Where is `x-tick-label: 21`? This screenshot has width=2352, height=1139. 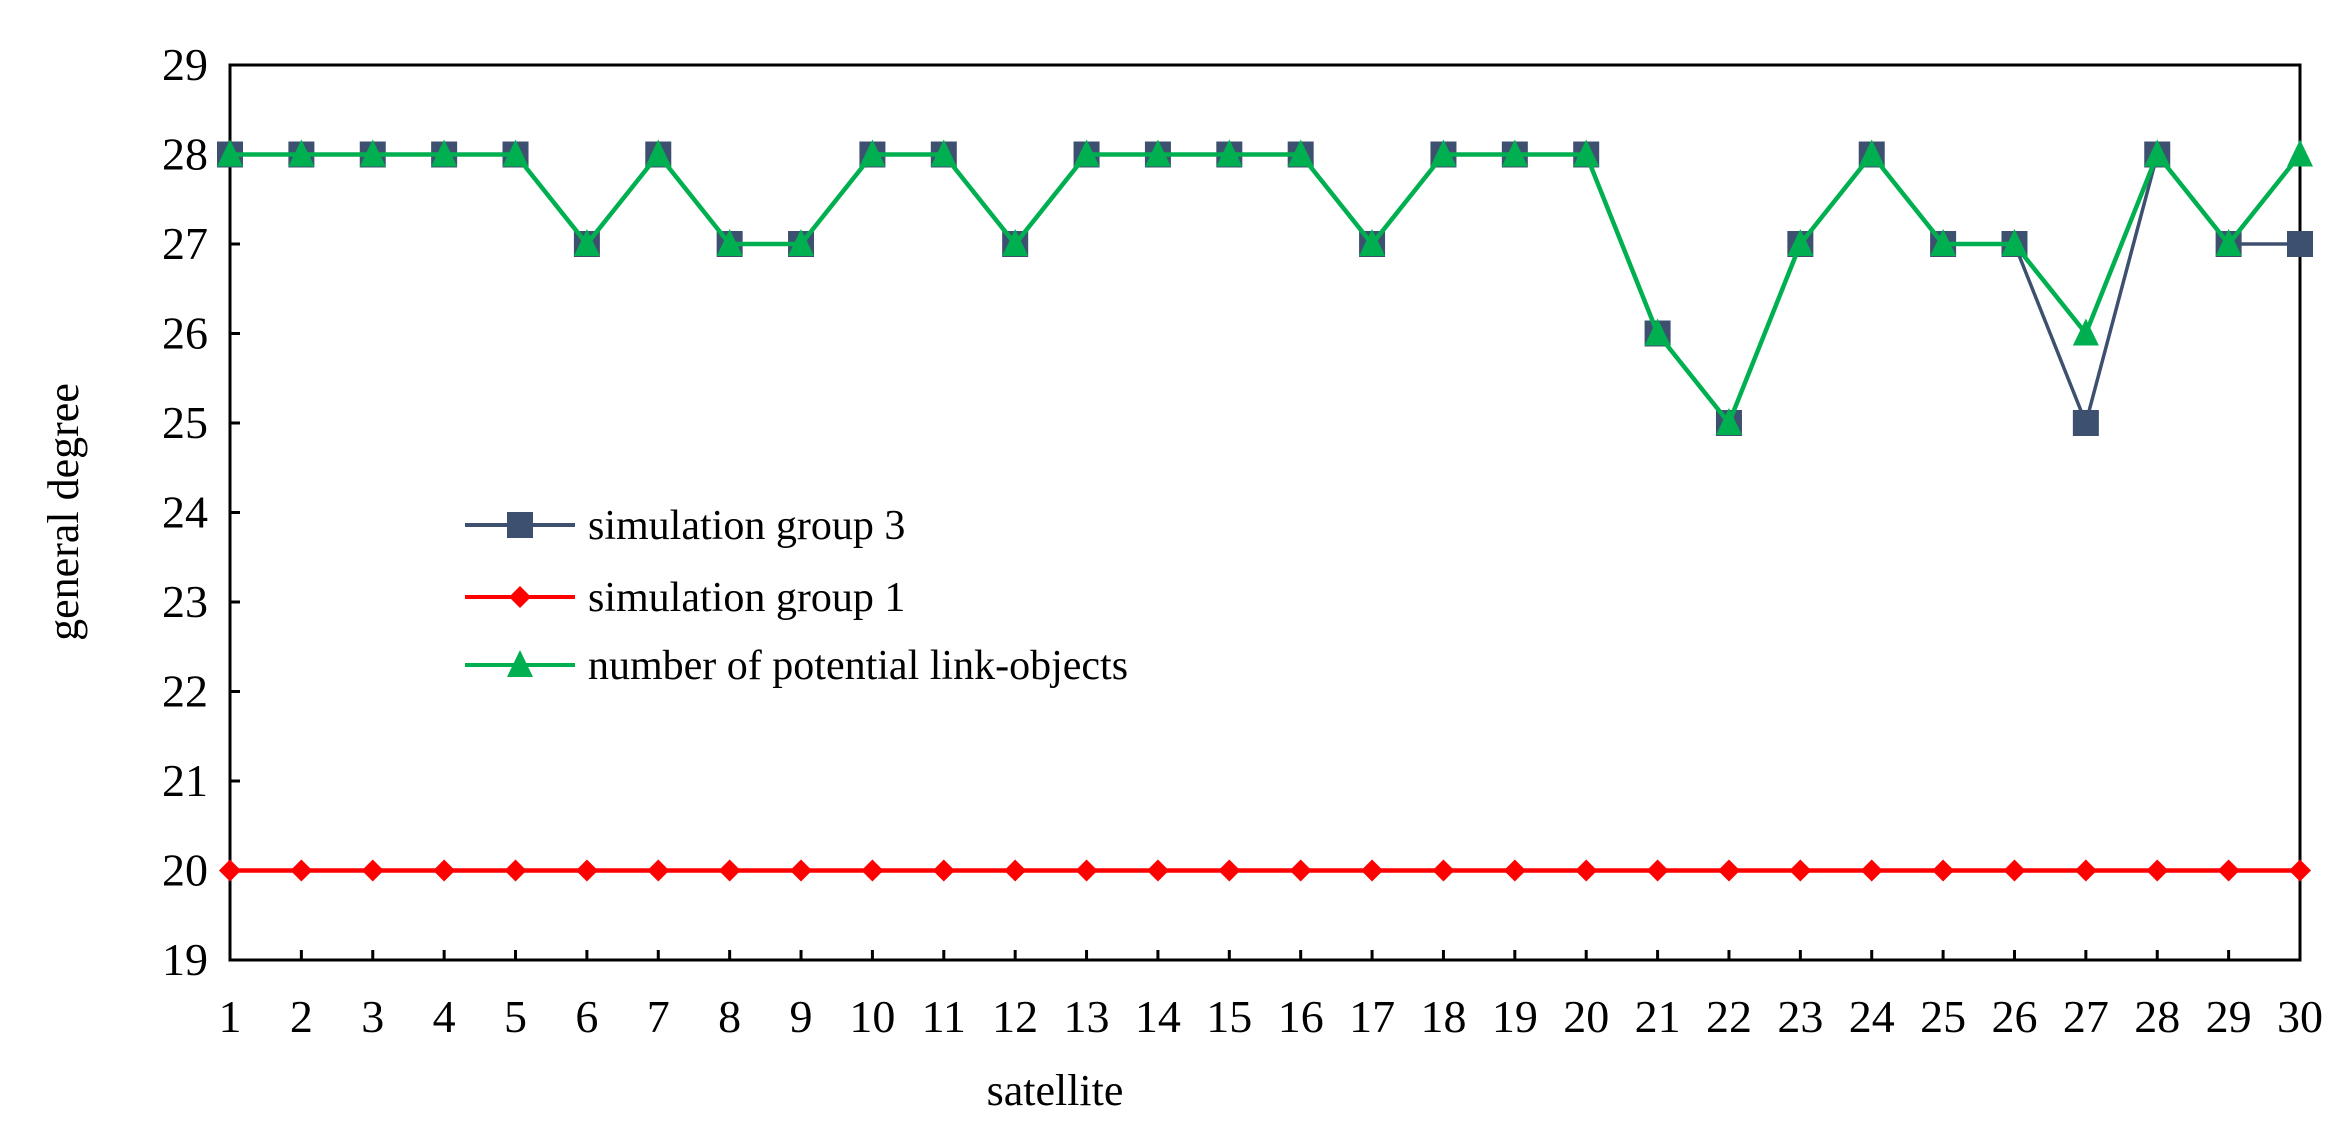 x-tick-label: 21 is located at coordinates (1658, 1016).